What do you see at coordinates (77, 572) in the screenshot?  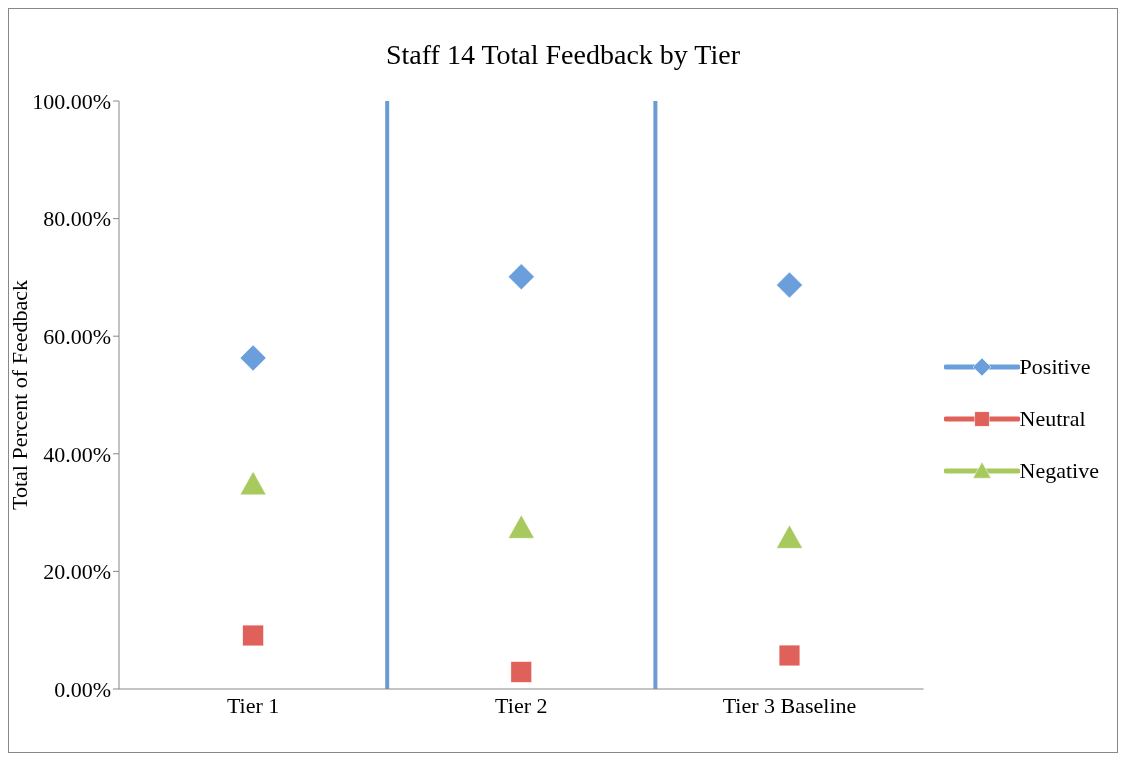 I see `y-tick-label: 20.00%` at bounding box center [77, 572].